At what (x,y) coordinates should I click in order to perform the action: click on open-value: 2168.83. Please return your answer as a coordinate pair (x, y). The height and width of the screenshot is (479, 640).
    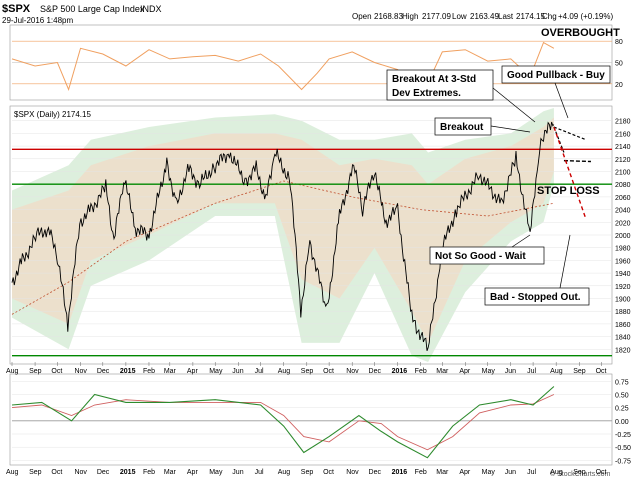
    Looking at the image, I should click on (388, 16).